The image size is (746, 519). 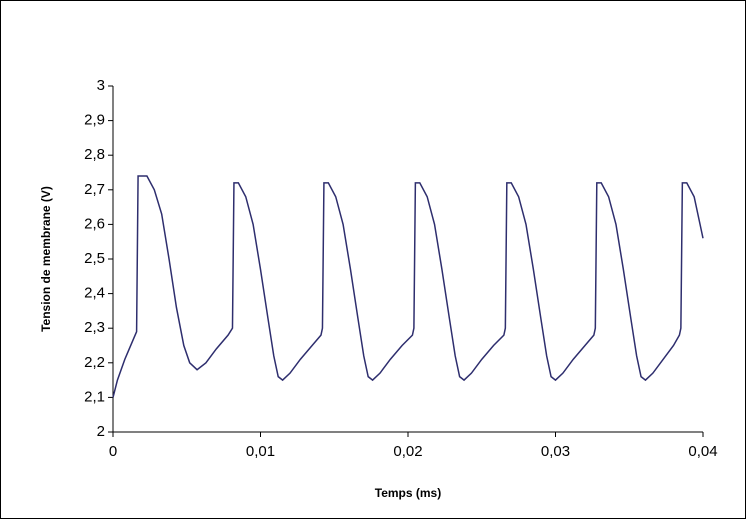 I want to click on y-tick-label: 2,5, so click(x=94, y=258).